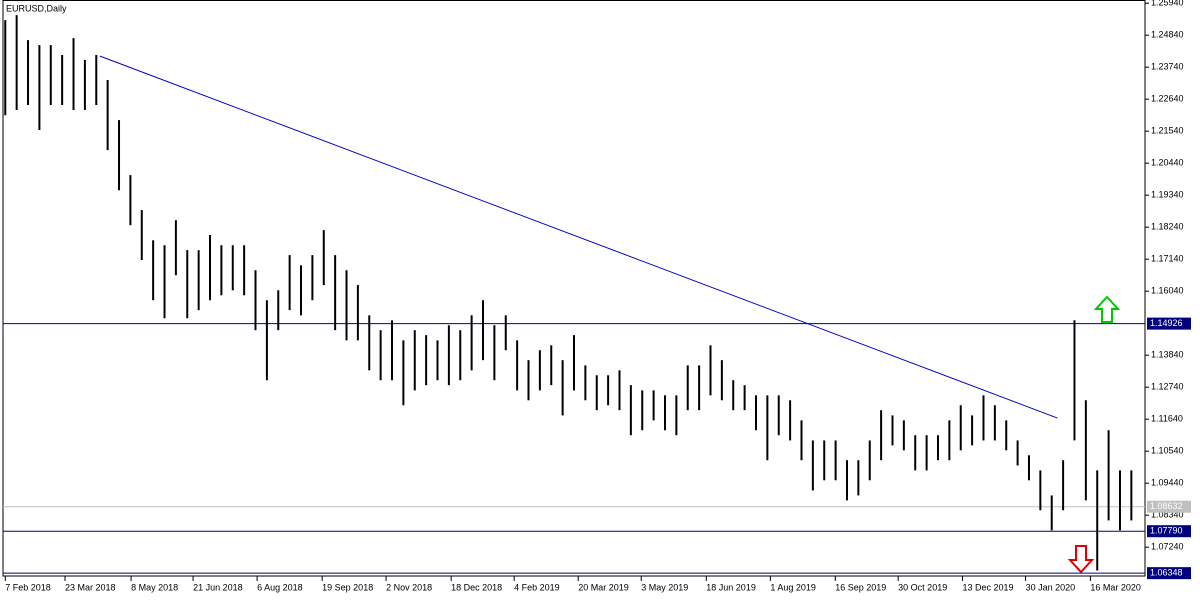 Image resolution: width=1200 pixels, height=600 pixels. I want to click on y-tick-label: 1.24840, so click(1167, 35).